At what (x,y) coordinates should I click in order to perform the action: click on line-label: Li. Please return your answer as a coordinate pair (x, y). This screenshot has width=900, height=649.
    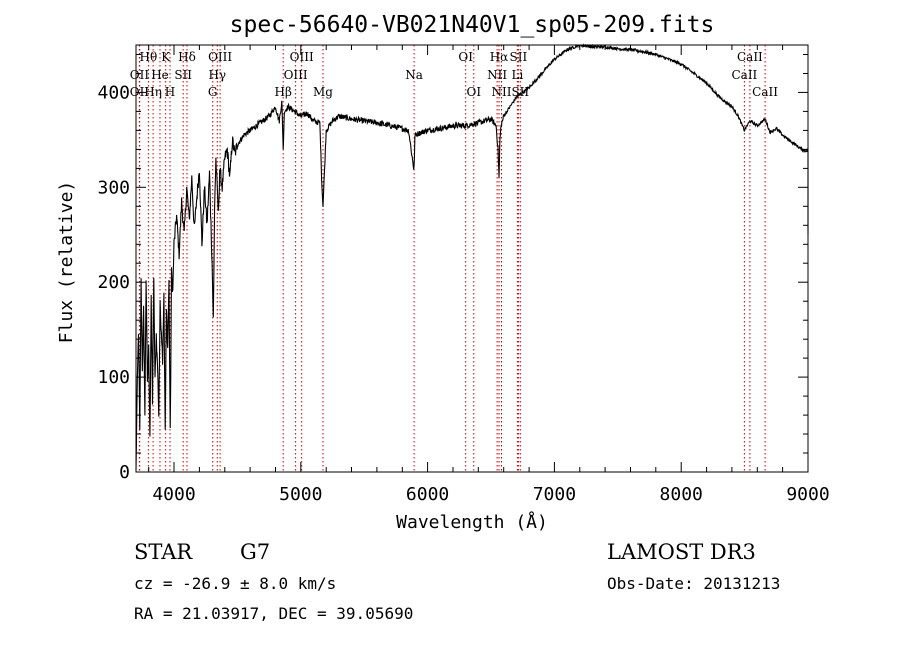
    Looking at the image, I should click on (517, 75).